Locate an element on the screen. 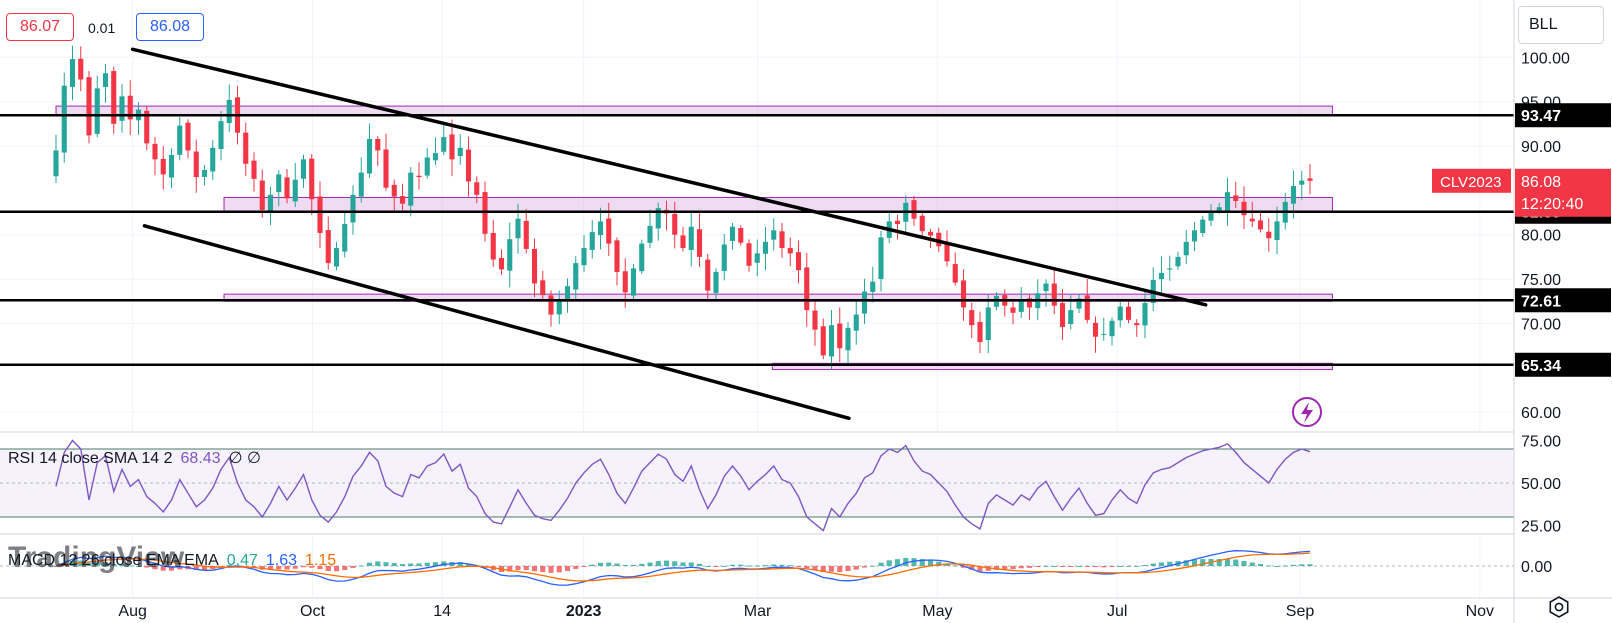  sell-price-button: 86.07 is located at coordinates (40, 27).